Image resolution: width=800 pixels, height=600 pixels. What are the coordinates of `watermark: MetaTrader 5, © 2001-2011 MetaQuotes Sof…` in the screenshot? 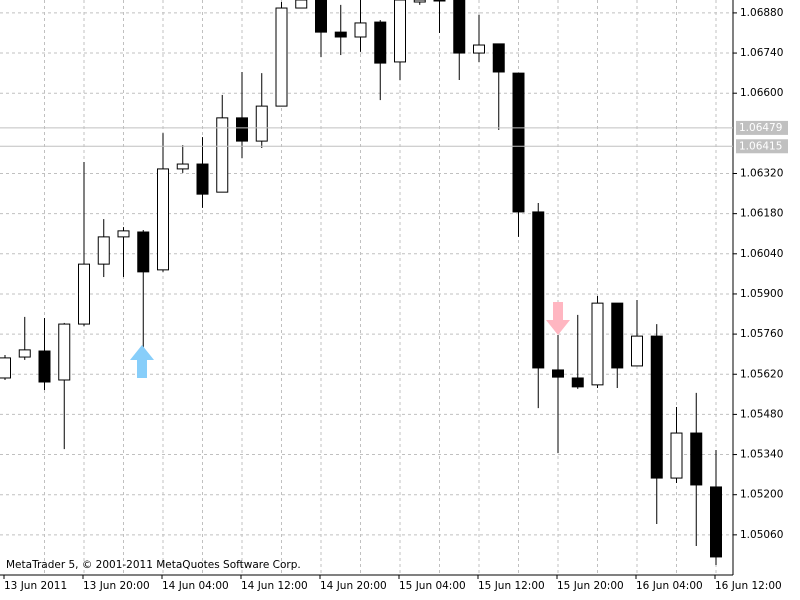 It's located at (153, 565).